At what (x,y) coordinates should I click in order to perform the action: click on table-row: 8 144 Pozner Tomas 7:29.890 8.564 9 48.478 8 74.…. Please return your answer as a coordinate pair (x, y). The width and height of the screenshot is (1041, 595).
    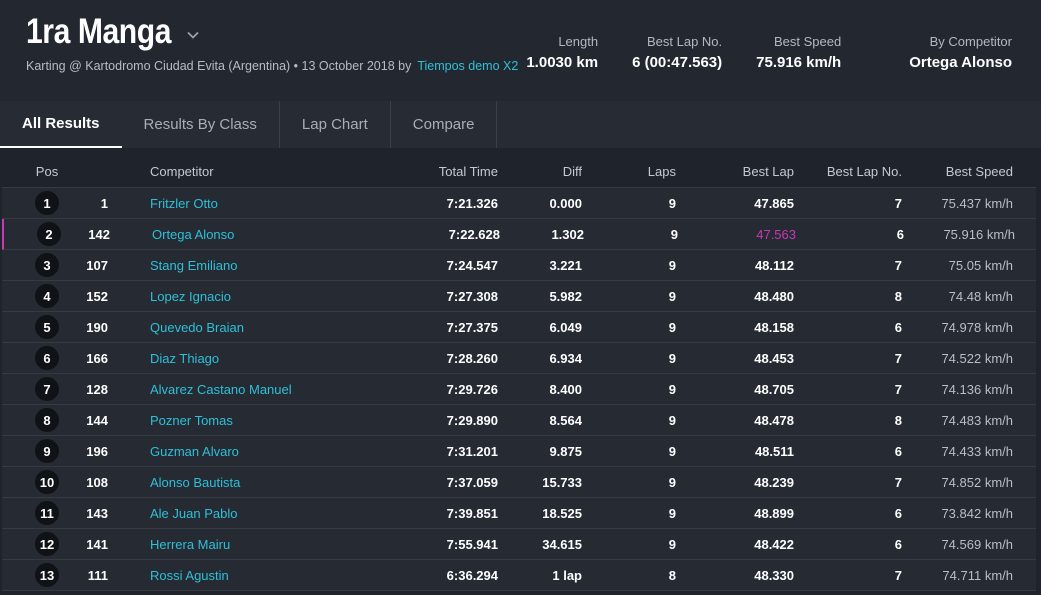
    Looking at the image, I should click on (519, 420).